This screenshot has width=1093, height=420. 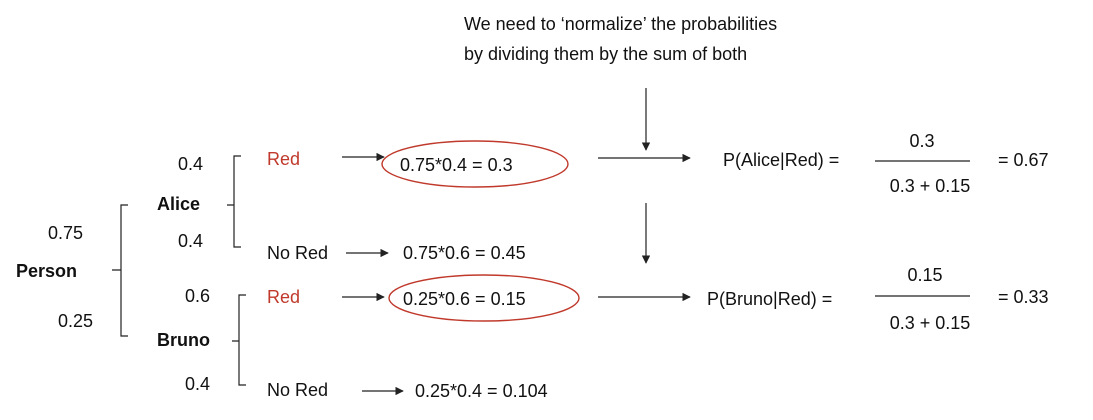 I want to click on highlight-ellipse-bruno, so click(x=484, y=298).